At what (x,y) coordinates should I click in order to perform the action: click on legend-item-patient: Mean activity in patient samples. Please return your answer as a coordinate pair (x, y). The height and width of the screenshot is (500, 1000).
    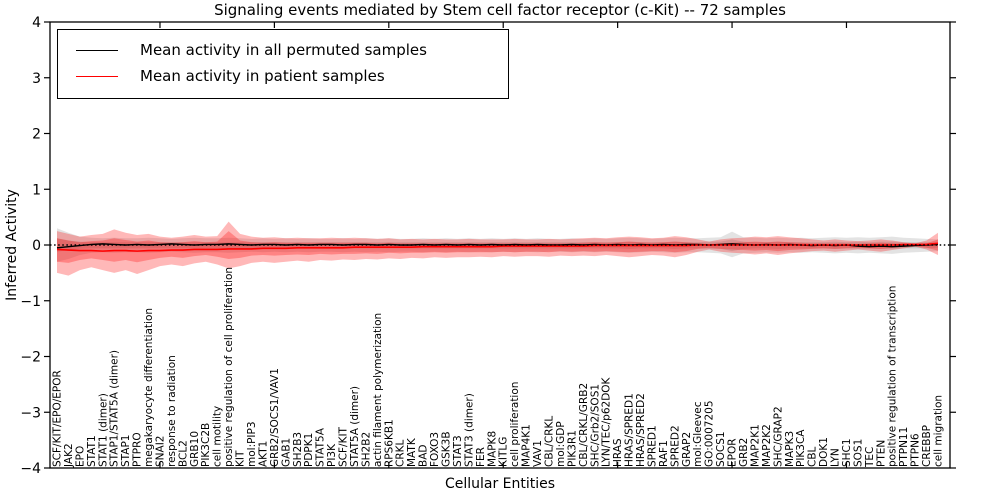
    Looking at the image, I should click on (283, 76).